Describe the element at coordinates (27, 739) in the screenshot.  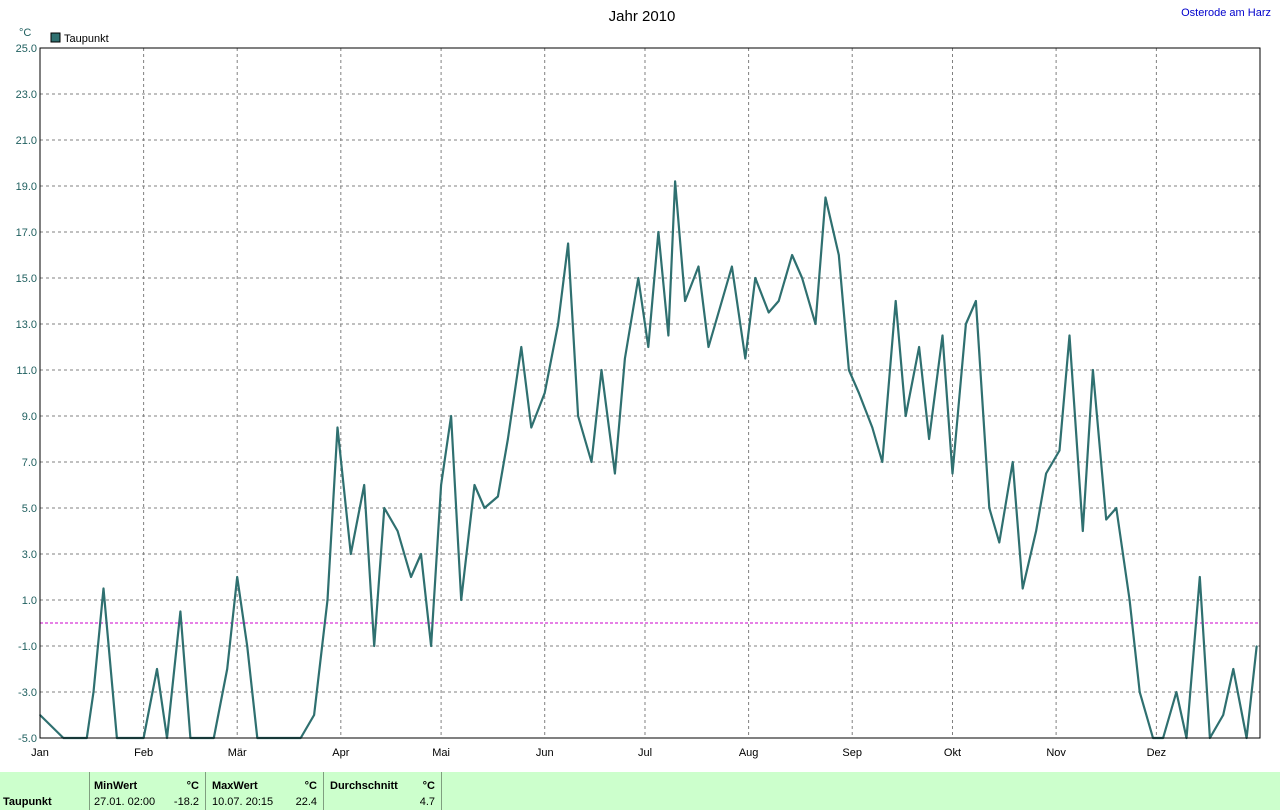
I see `y-tick-label: -5.0` at that location.